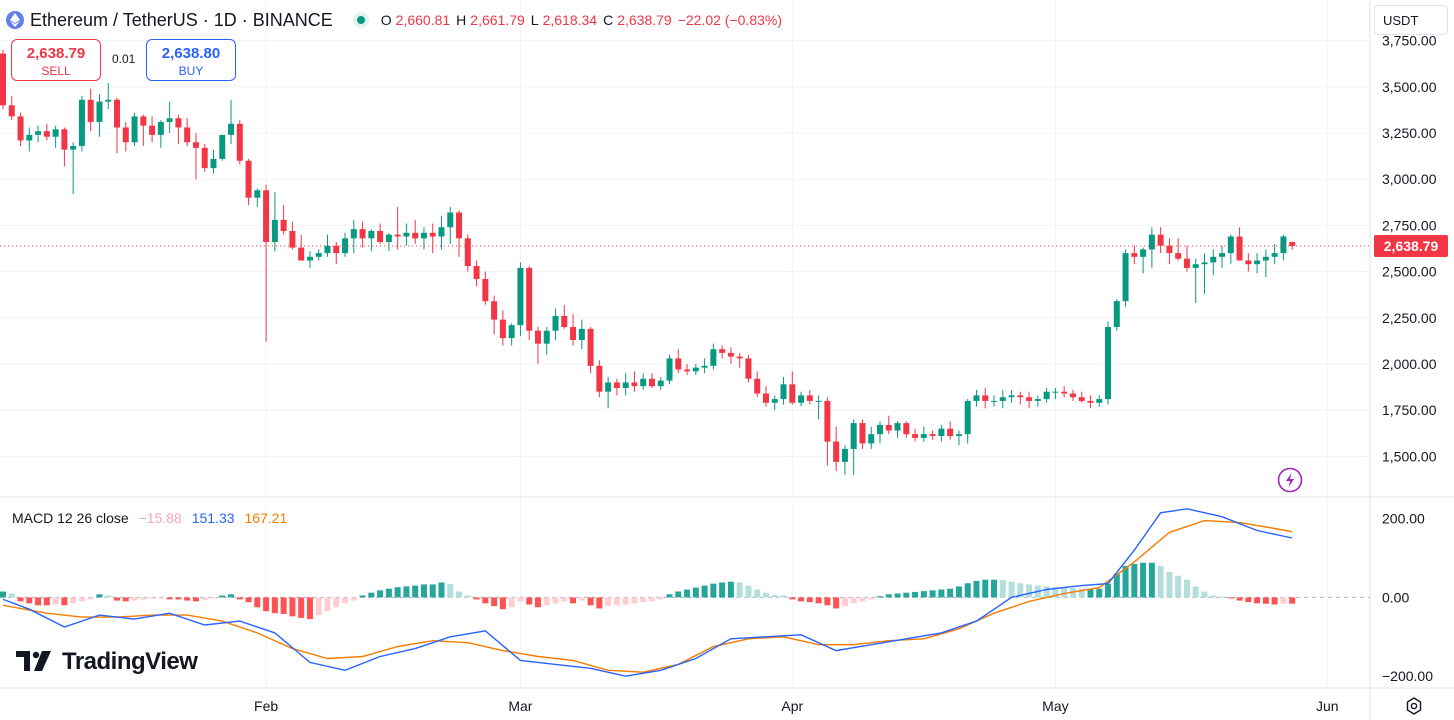 The height and width of the screenshot is (720, 1454). What do you see at coordinates (1403, 519) in the screenshot?
I see `macd-tick-label: 200.00` at bounding box center [1403, 519].